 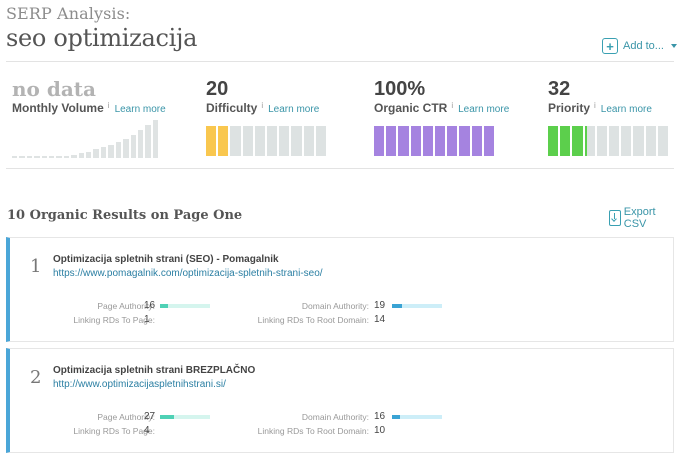 I want to click on volume-sparkline-chart, so click(x=85, y=139).